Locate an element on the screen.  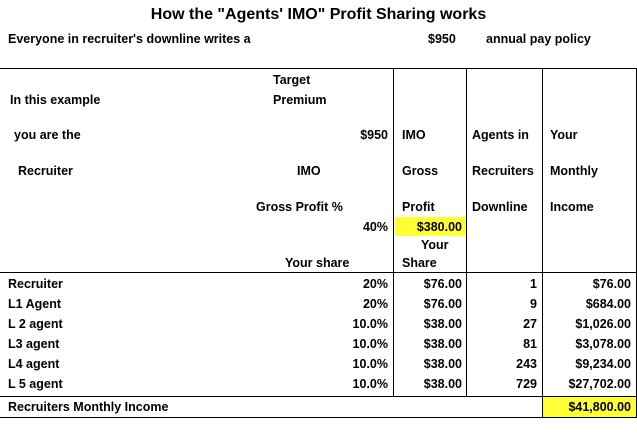
row-agents: 9 is located at coordinates (533, 304).